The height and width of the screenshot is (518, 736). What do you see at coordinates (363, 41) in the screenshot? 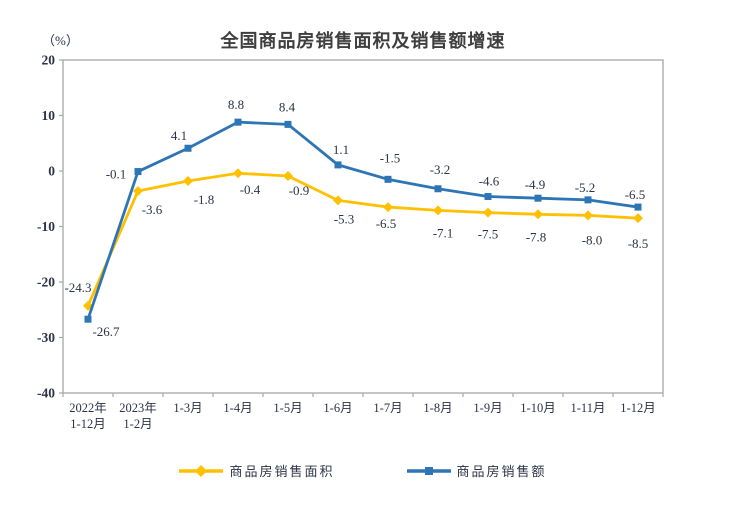
I see `chart-title: 全国商品房销售面积及销售额增速` at bounding box center [363, 41].